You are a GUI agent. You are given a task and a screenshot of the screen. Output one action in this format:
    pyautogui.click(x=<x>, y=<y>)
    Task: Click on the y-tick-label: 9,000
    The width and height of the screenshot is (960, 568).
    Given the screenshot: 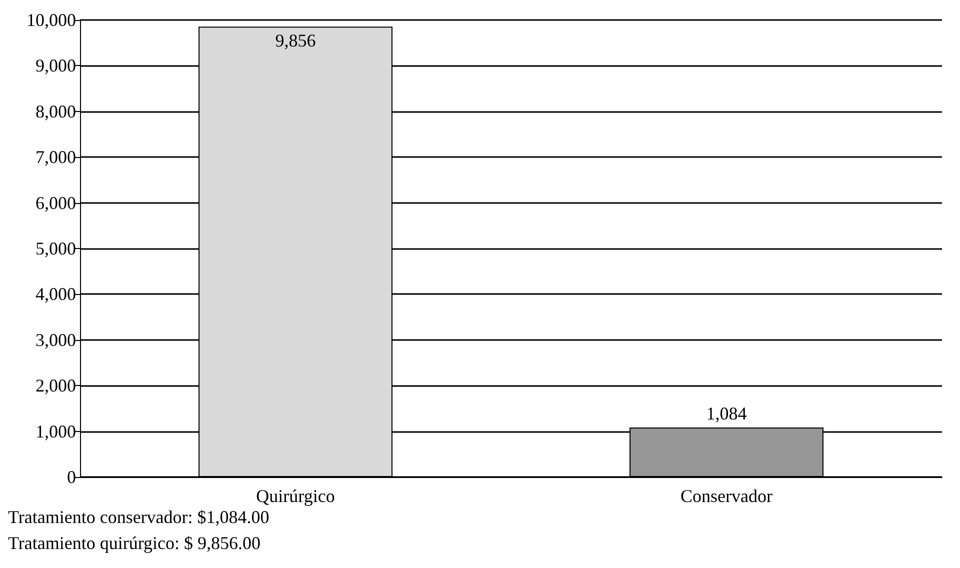 What is the action you would take?
    pyautogui.click(x=56, y=66)
    